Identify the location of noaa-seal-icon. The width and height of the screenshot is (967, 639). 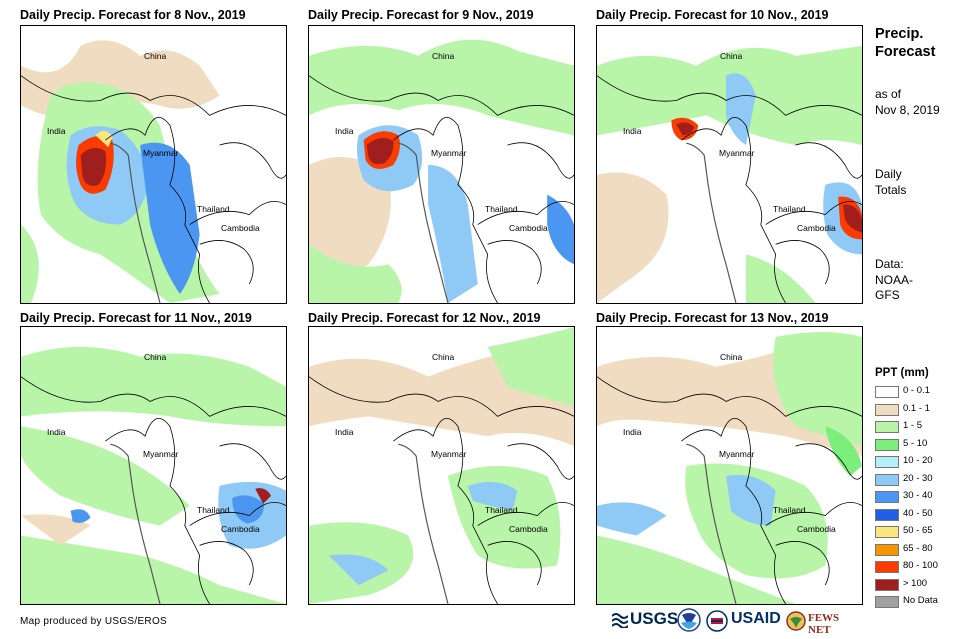
(689, 620).